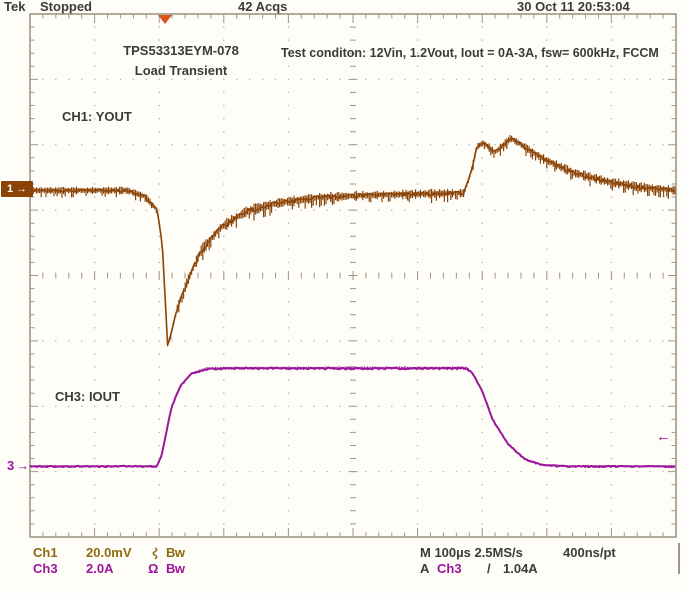  I want to click on trigger-position-icon, so click(165, 19).